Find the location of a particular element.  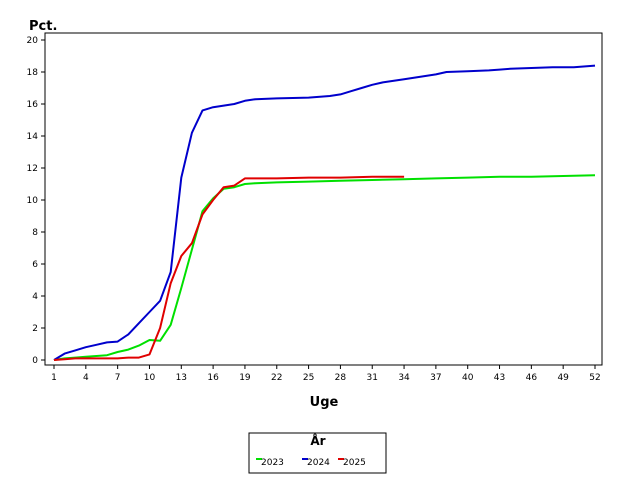

legend-box is located at coordinates (317, 453).